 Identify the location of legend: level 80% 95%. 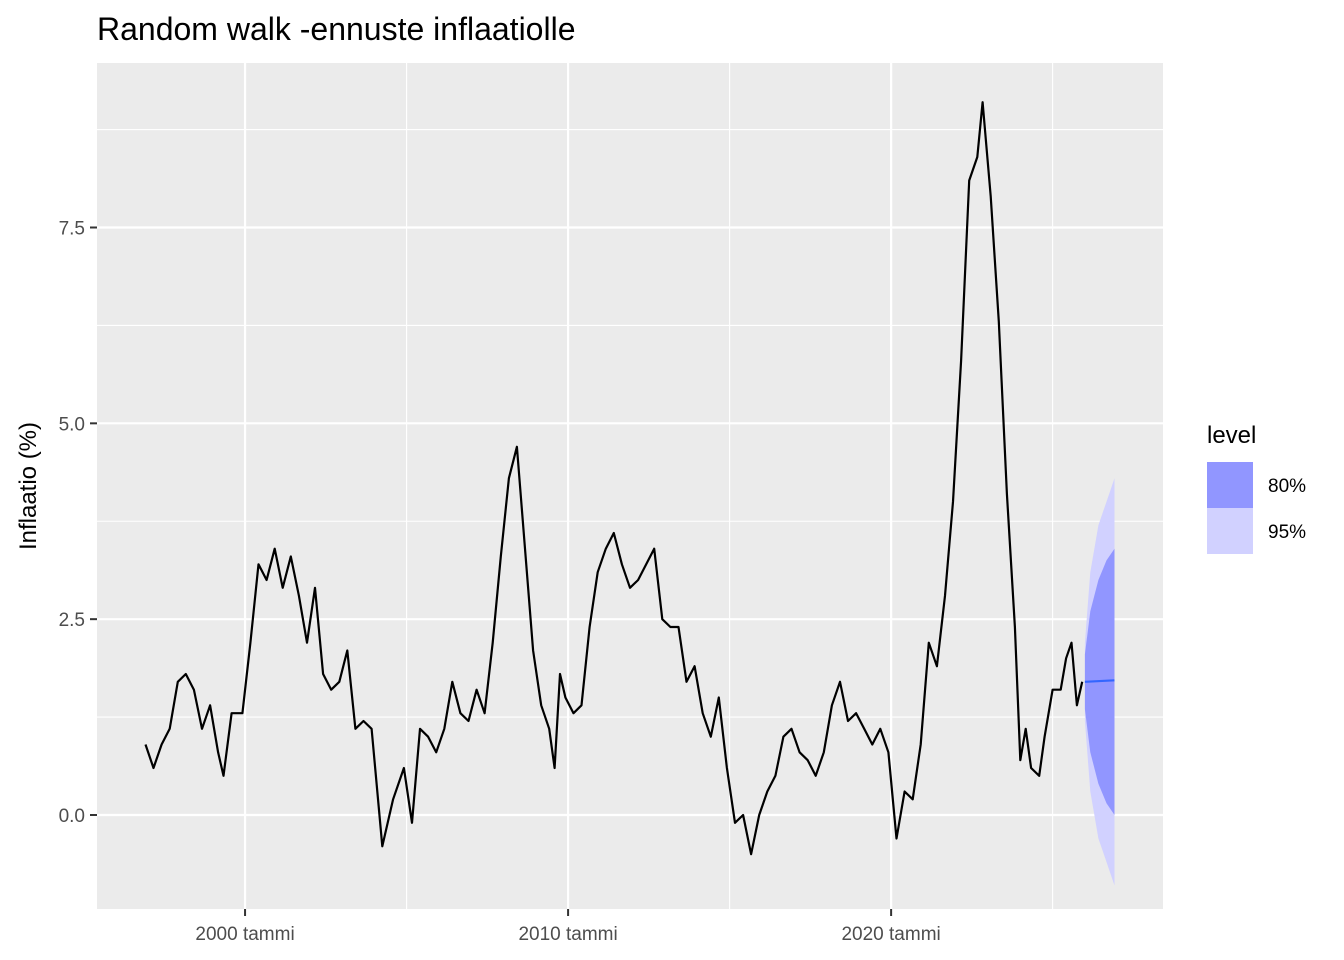
(1256, 488).